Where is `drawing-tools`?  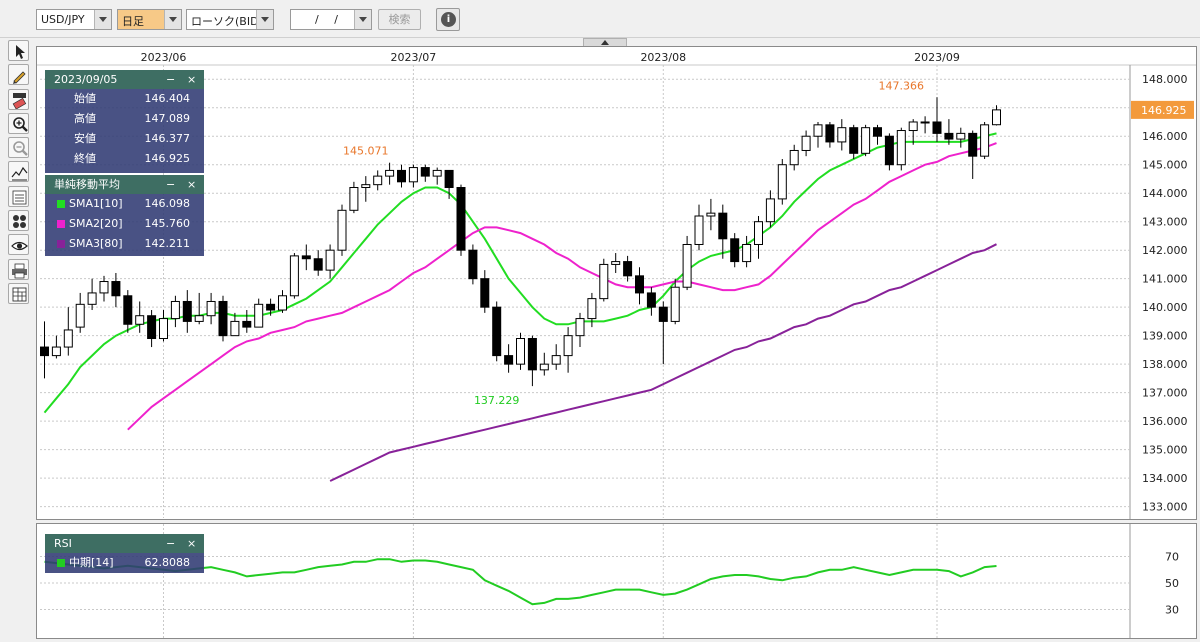 drawing-tools is located at coordinates (19, 173).